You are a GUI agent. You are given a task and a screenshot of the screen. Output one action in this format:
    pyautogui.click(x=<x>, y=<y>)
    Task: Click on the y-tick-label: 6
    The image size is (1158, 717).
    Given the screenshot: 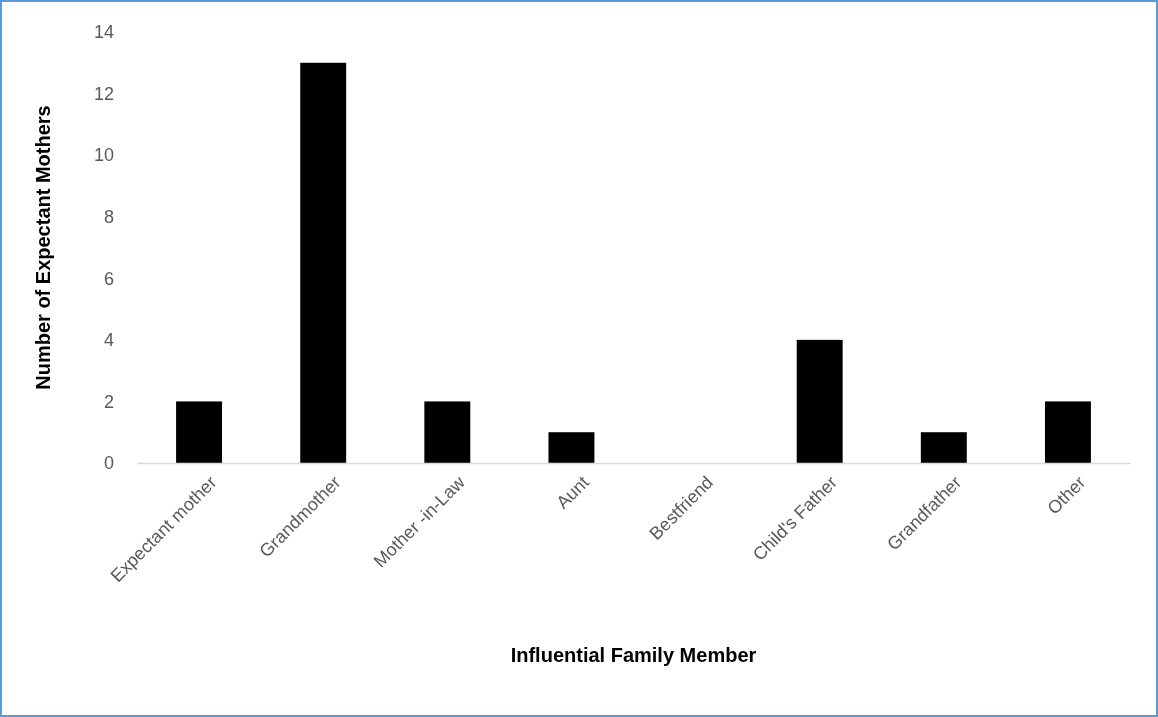 What is the action you would take?
    pyautogui.click(x=108, y=278)
    